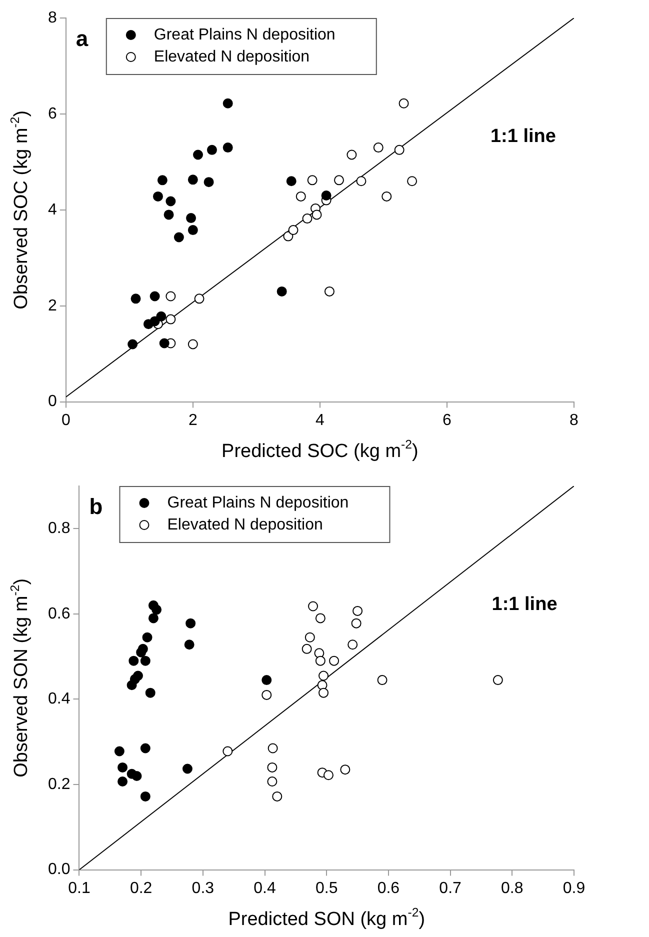 This screenshot has height=937, width=649. I want to click on x-tick-label: 0.4, so click(265, 888).